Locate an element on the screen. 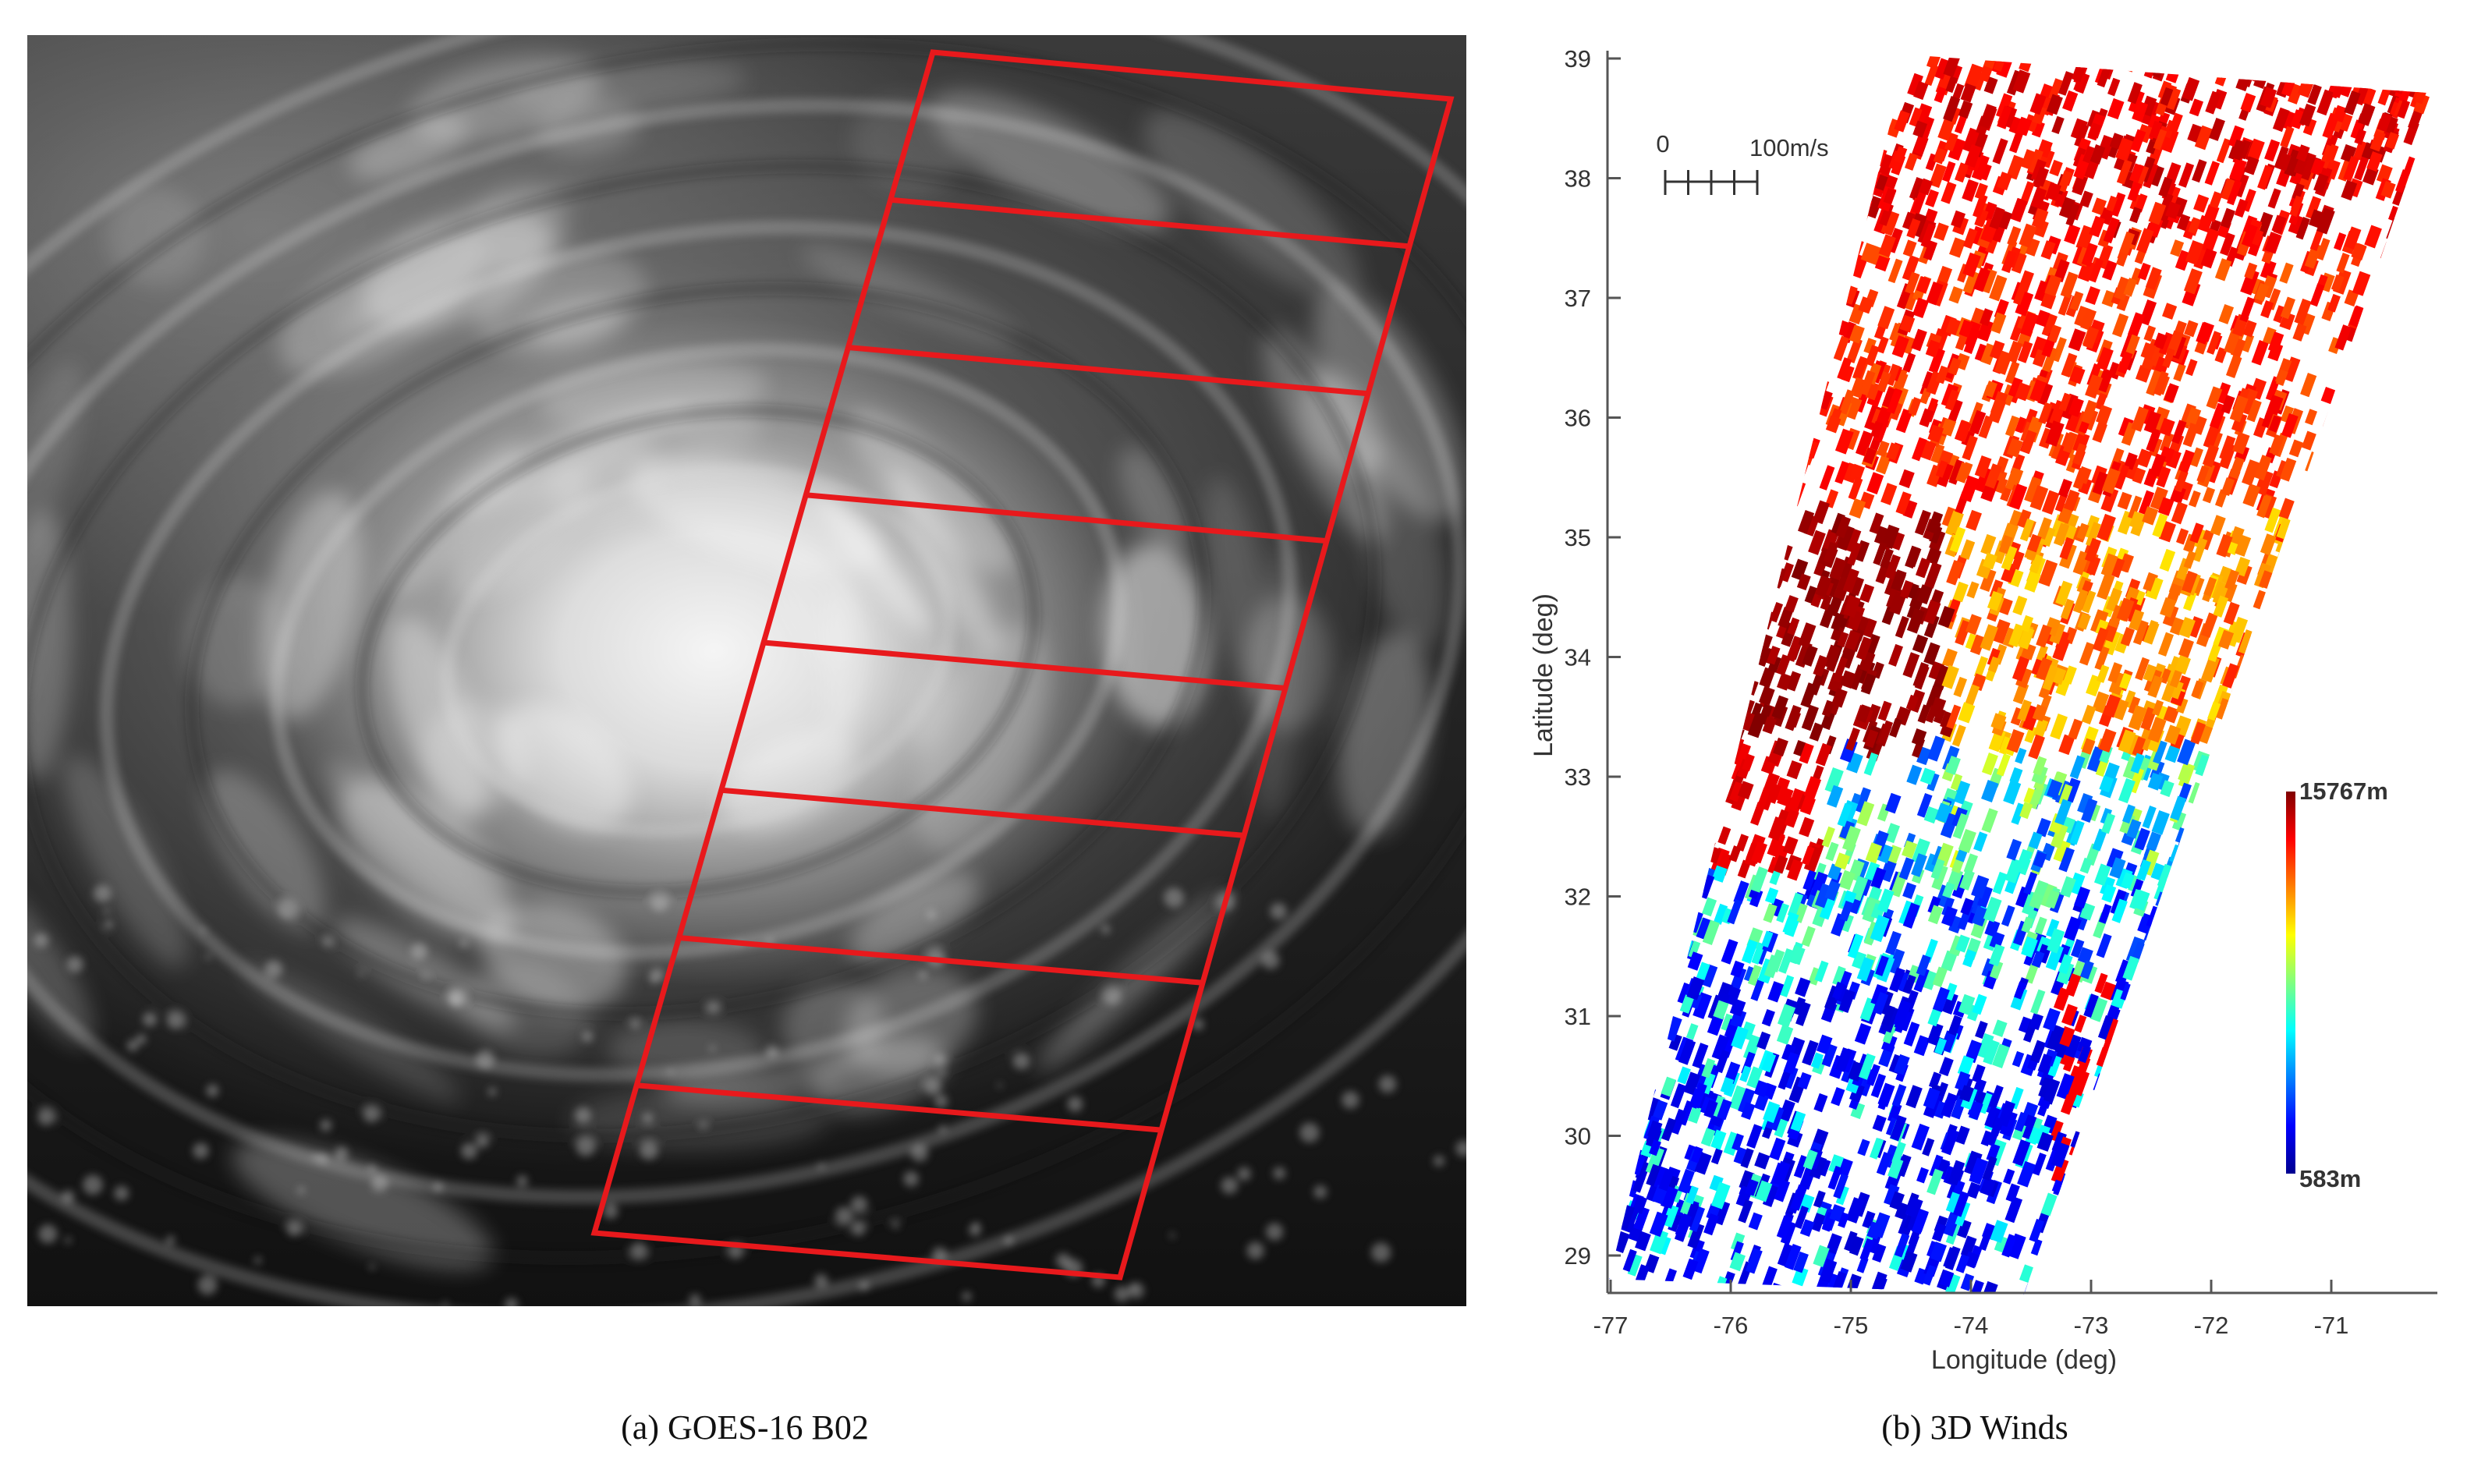  caption-b: (b) 3D Winds is located at coordinates (1975, 1427).